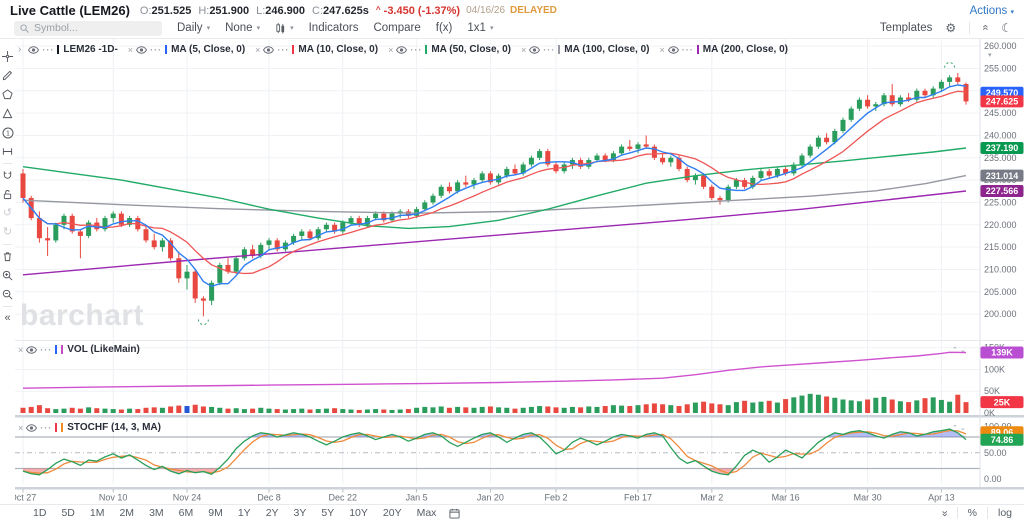  I want to click on actions-menu: Actions ▾, so click(991, 10).